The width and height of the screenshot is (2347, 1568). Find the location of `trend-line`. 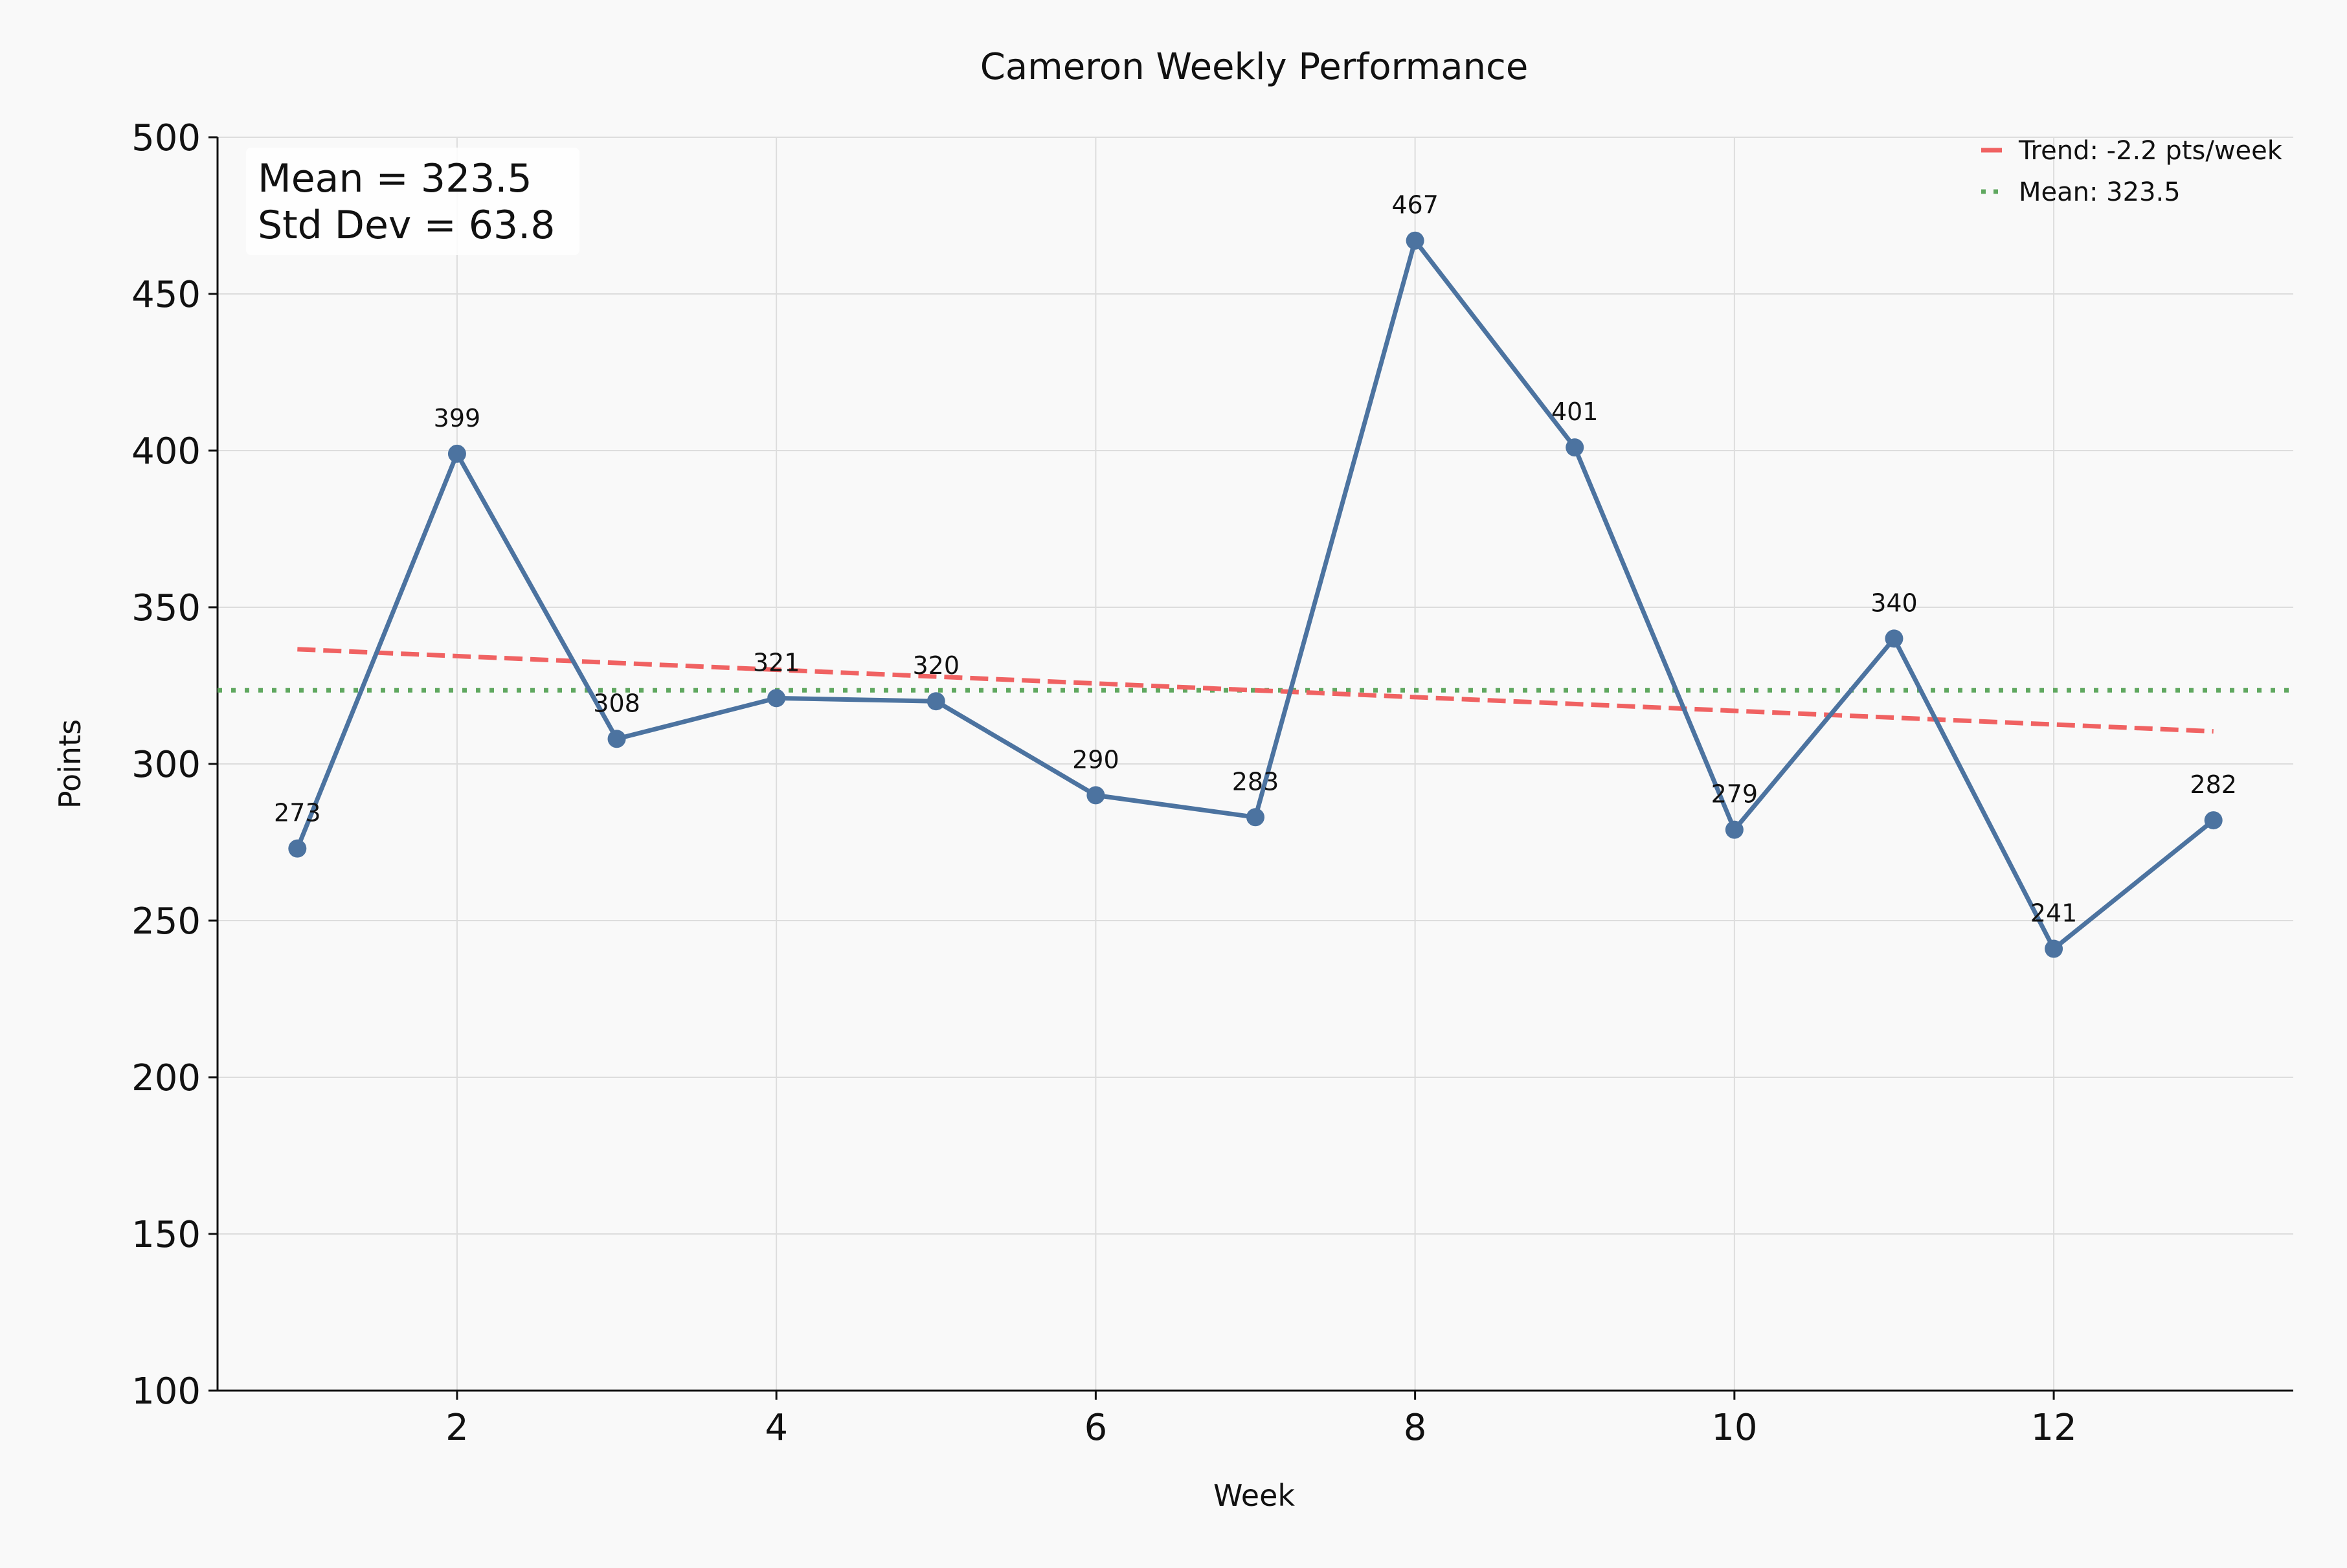

trend-line is located at coordinates (1255, 690).